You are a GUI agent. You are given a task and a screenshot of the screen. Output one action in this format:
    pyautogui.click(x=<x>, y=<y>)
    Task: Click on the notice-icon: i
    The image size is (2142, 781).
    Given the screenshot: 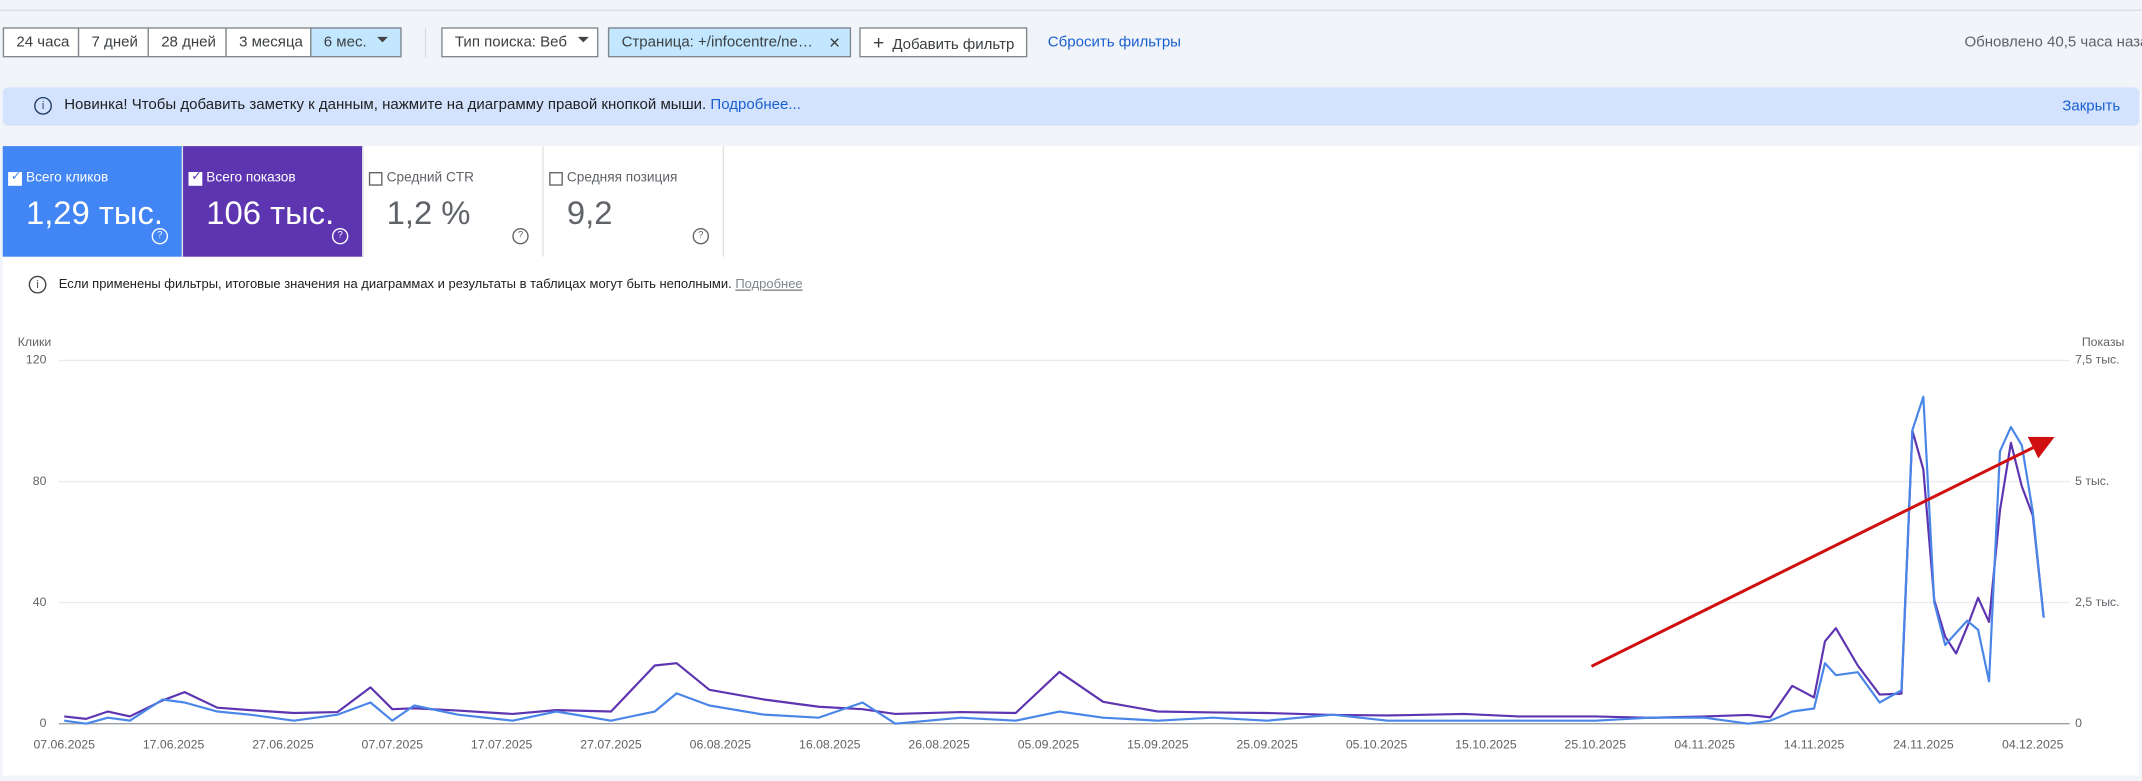 What is the action you would take?
    pyautogui.click(x=37, y=284)
    